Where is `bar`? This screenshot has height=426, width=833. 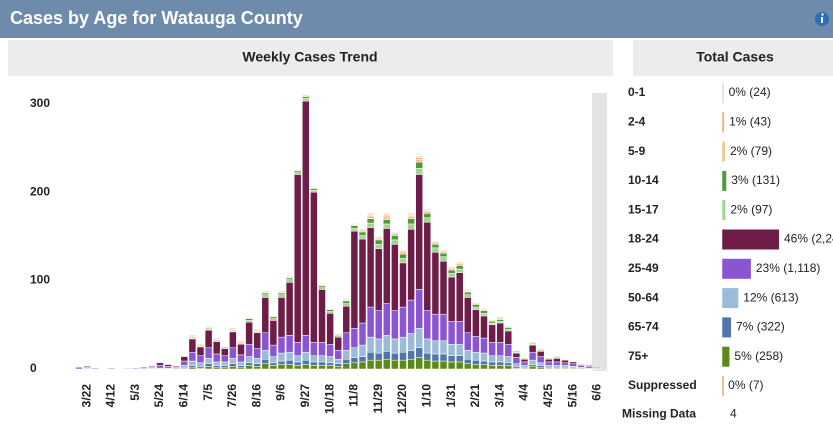
bar is located at coordinates (751, 239).